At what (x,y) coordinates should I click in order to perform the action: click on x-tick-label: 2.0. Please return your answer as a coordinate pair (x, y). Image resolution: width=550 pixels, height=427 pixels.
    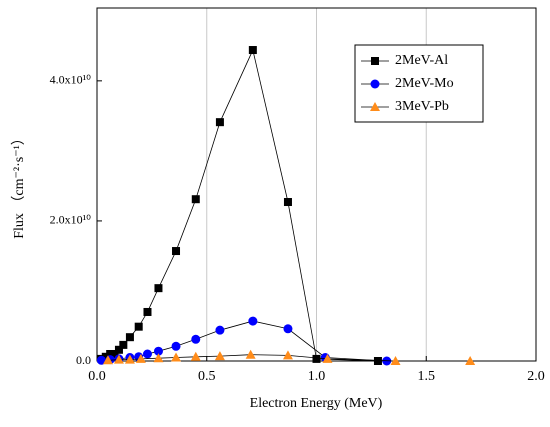
    Looking at the image, I should click on (536, 376).